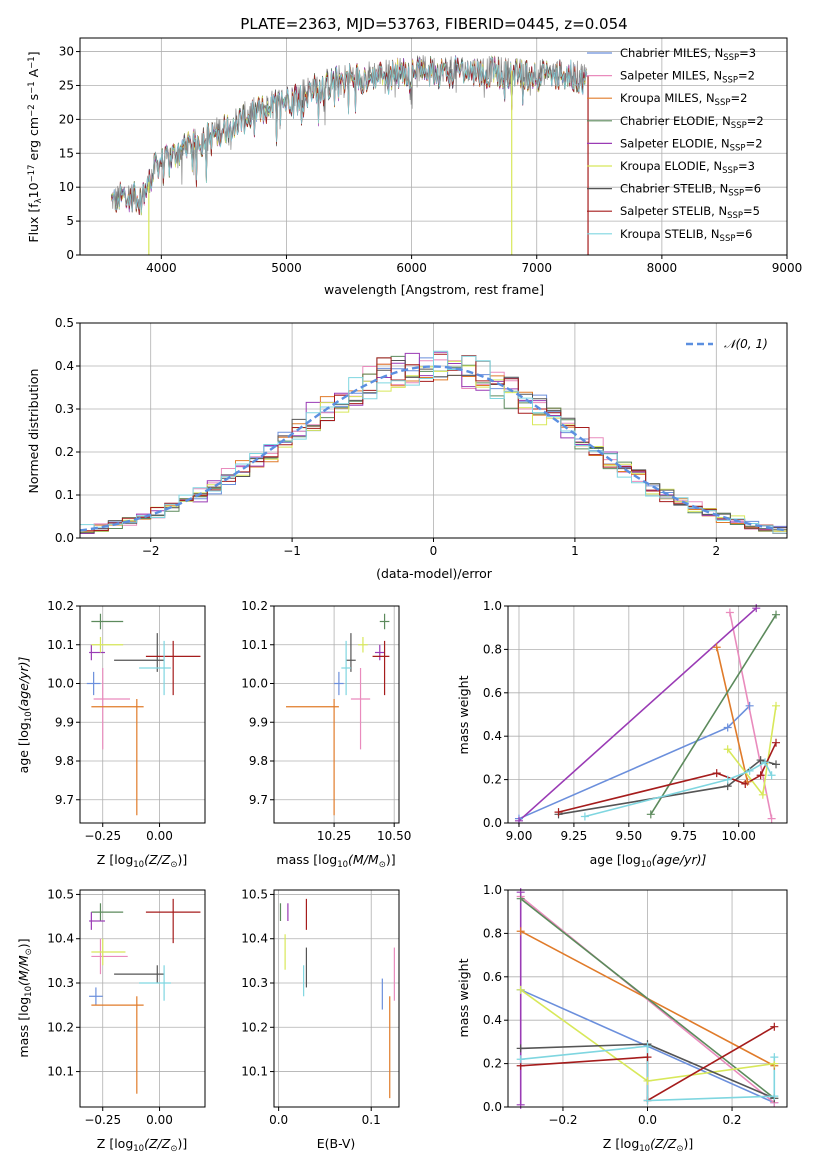 The height and width of the screenshot is (1170, 819). Describe the element at coordinates (64, 495) in the screenshot. I see `y-tick-label: 0.1` at that location.